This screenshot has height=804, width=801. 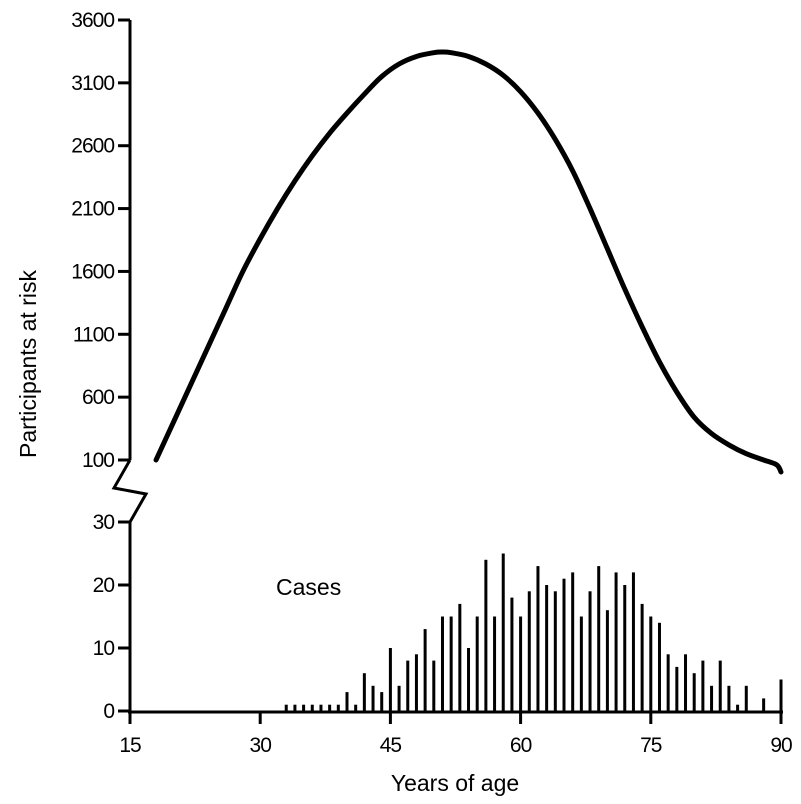 I want to click on x-tick-label: 15, so click(x=130, y=745).